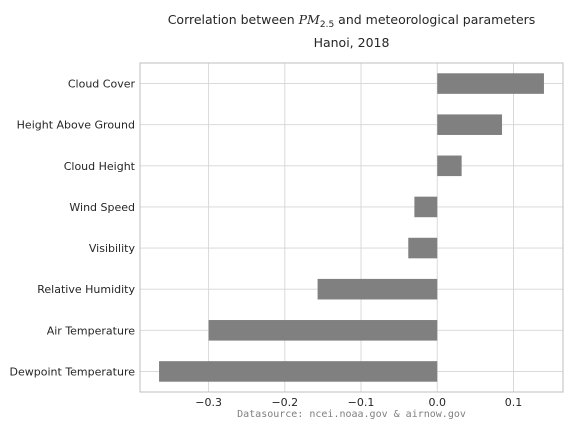 The width and height of the screenshot is (576, 432). What do you see at coordinates (298, 371) in the screenshot?
I see `bar-dewpoint-temperature` at bounding box center [298, 371].